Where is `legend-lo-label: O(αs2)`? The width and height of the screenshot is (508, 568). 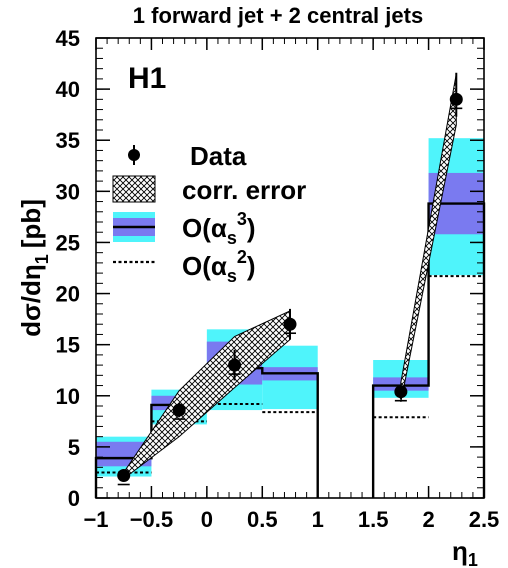 legend-lo-label: O(αs2) is located at coordinates (219, 266).